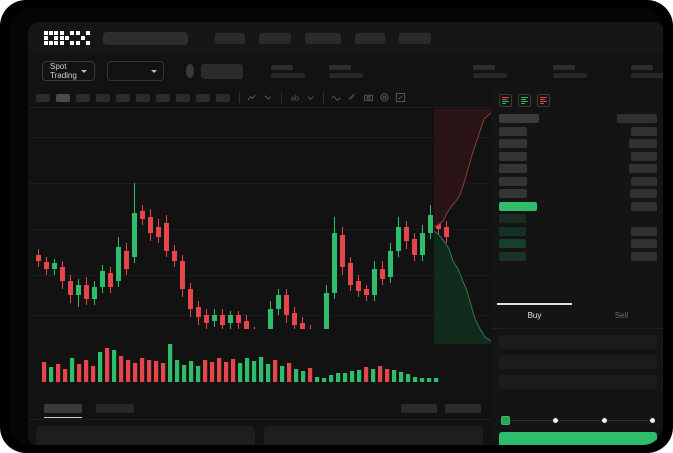 The height and width of the screenshot is (453, 673). What do you see at coordinates (577, 420) in the screenshot?
I see `order-amount-slider` at bounding box center [577, 420].